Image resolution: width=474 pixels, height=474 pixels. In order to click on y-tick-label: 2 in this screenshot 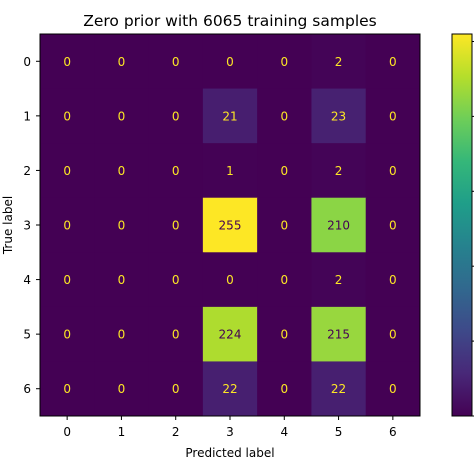, I will do `click(27, 171)`.